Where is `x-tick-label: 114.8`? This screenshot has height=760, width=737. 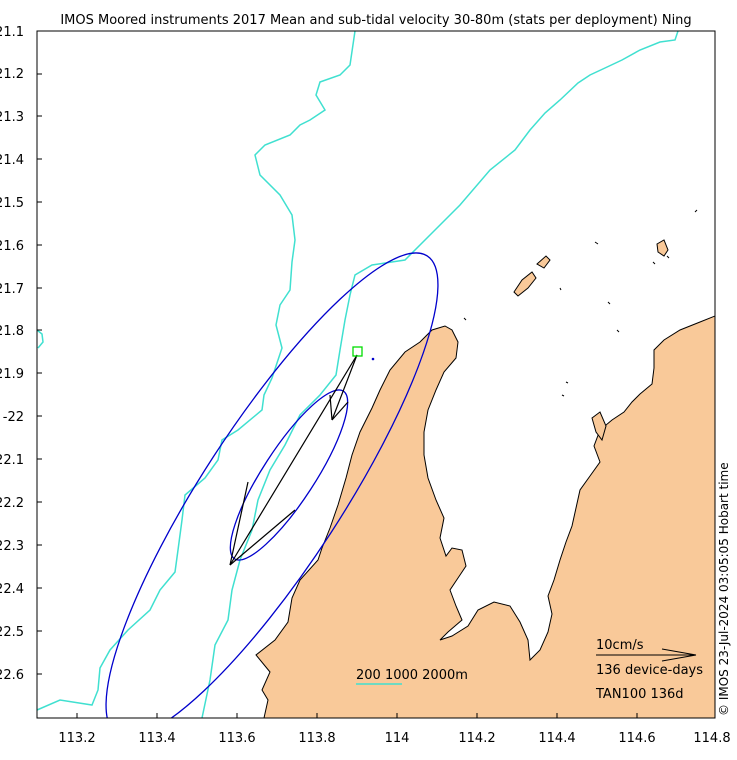 x-tick-label: 114.8 is located at coordinates (711, 738).